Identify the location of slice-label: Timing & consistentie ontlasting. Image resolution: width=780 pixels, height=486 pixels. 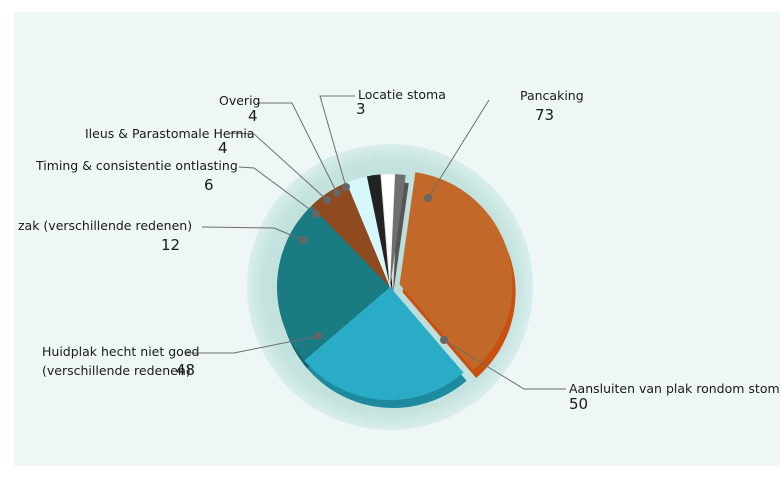
(136, 165).